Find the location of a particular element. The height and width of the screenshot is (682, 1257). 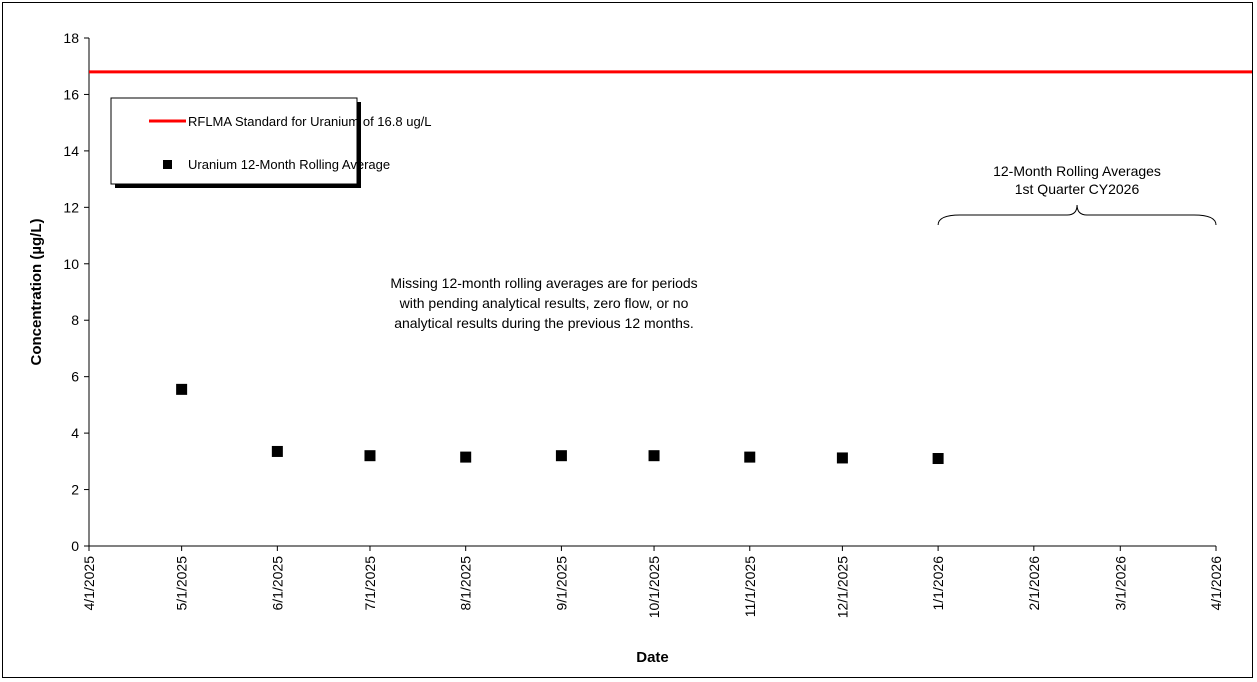

x-tick-label: 5/1/2025 is located at coordinates (182, 583).